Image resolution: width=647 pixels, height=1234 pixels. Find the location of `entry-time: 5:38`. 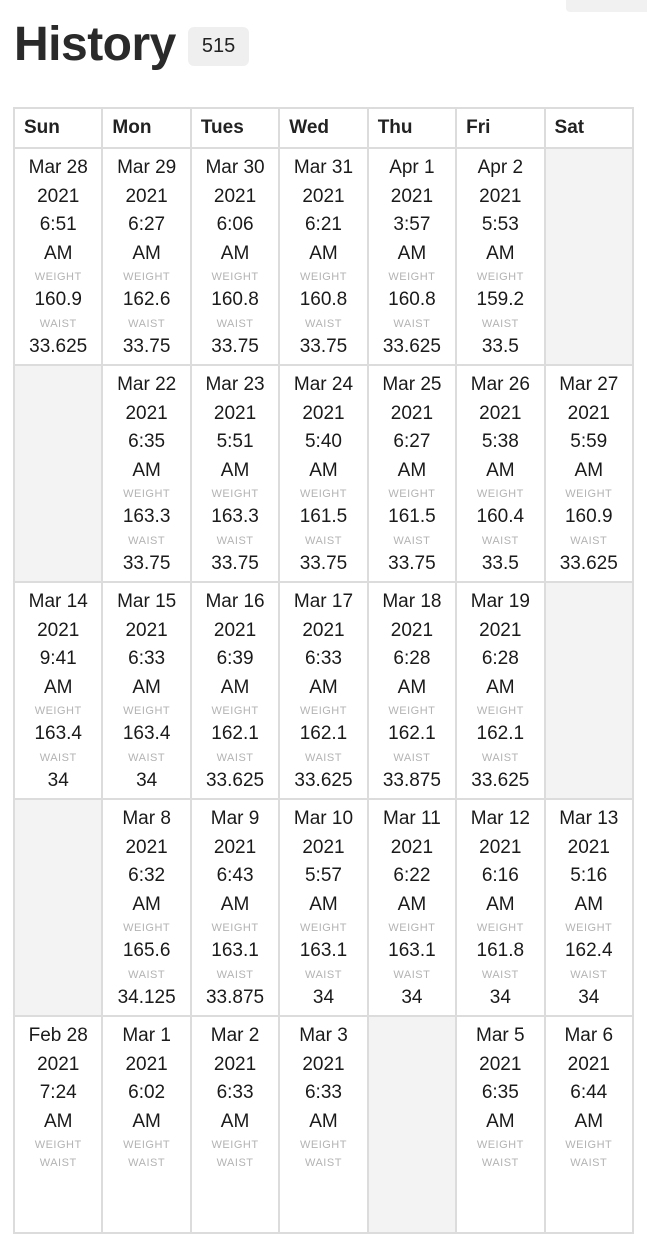

entry-time: 5:38 is located at coordinates (500, 441).